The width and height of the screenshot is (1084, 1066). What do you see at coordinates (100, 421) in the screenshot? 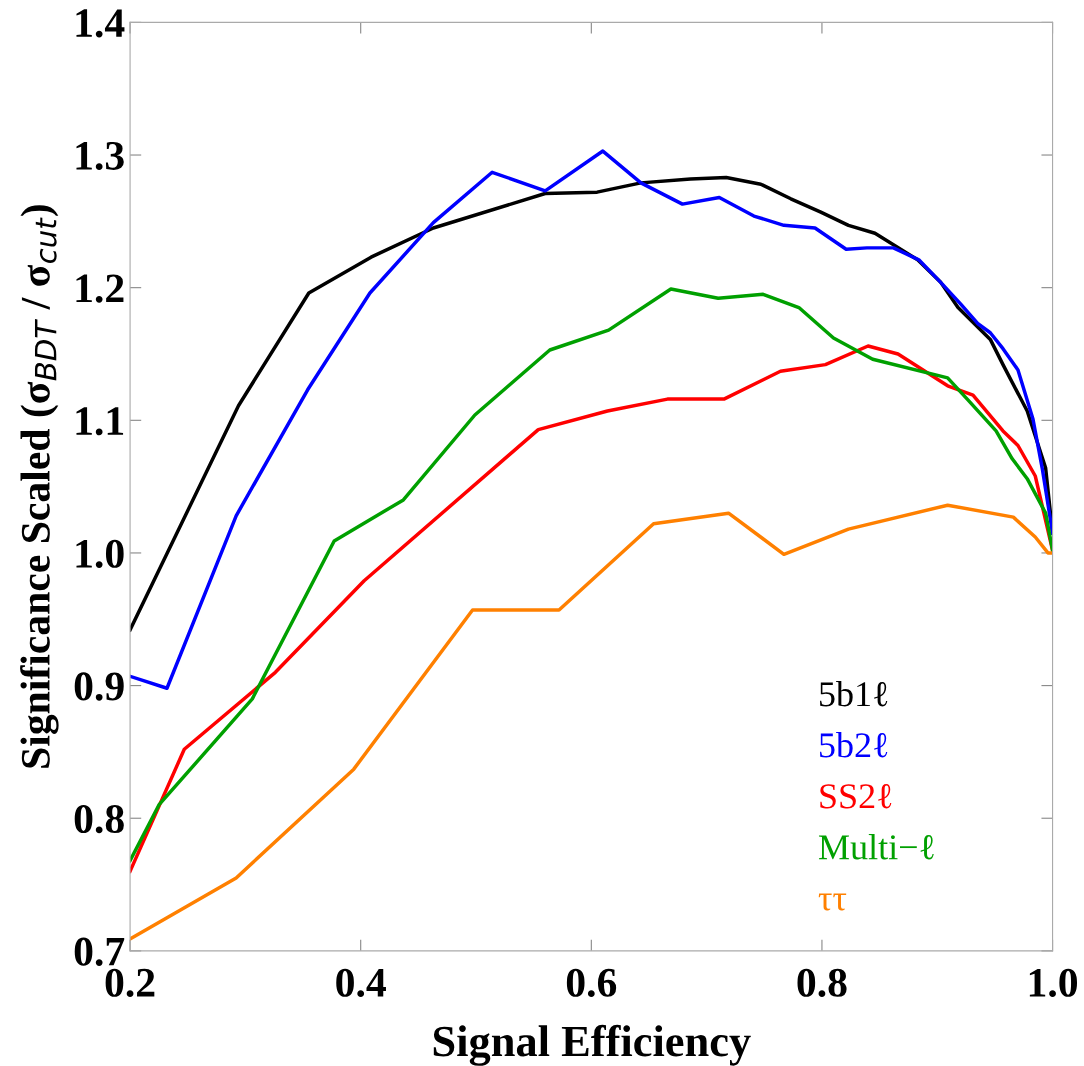
I see `y-tick-label: 1.1` at bounding box center [100, 421].